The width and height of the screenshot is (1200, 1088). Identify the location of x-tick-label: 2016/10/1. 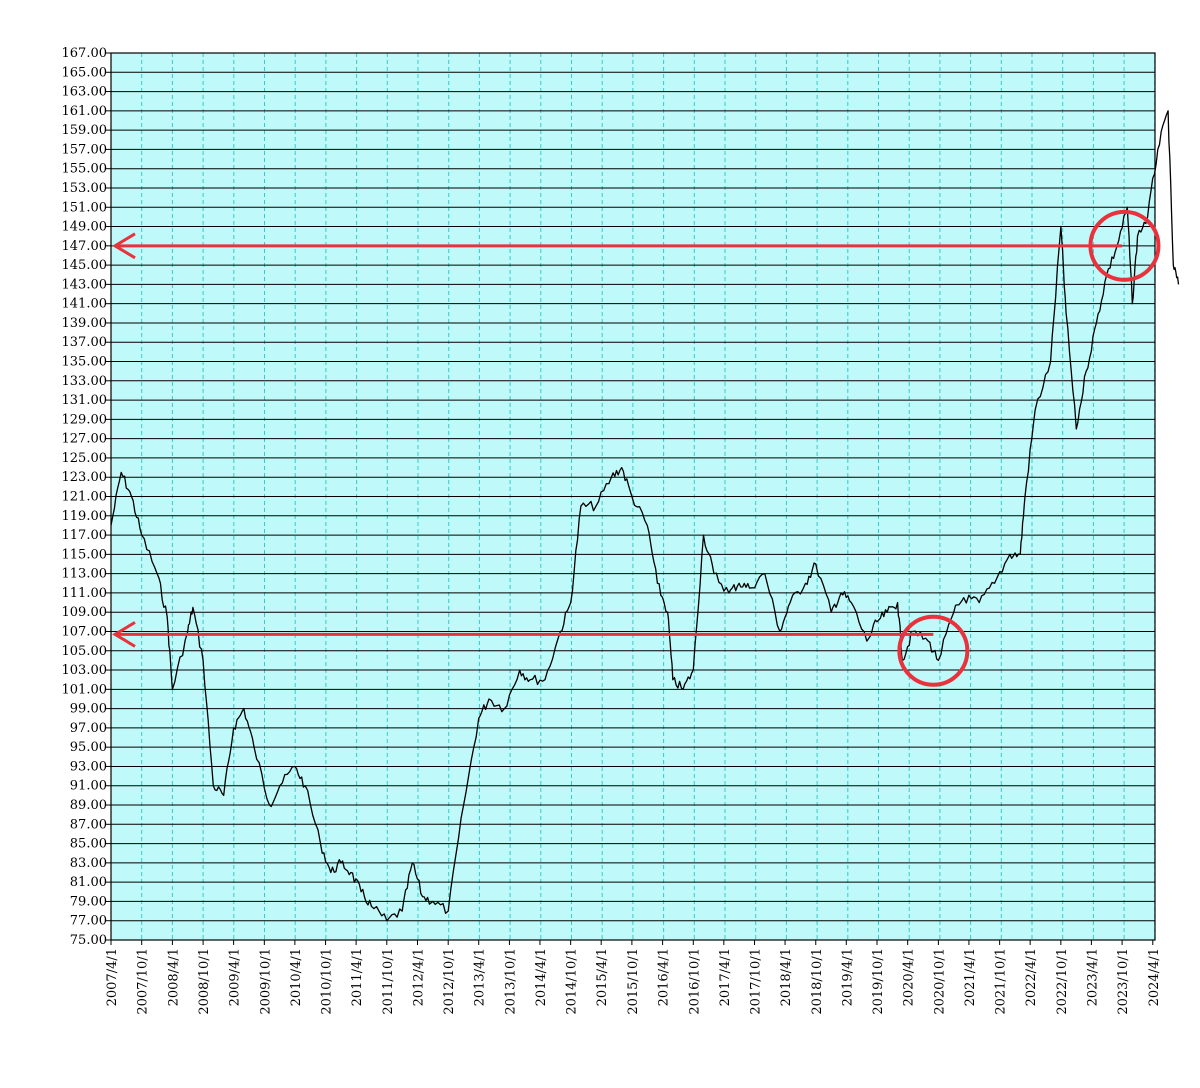
(694, 981).